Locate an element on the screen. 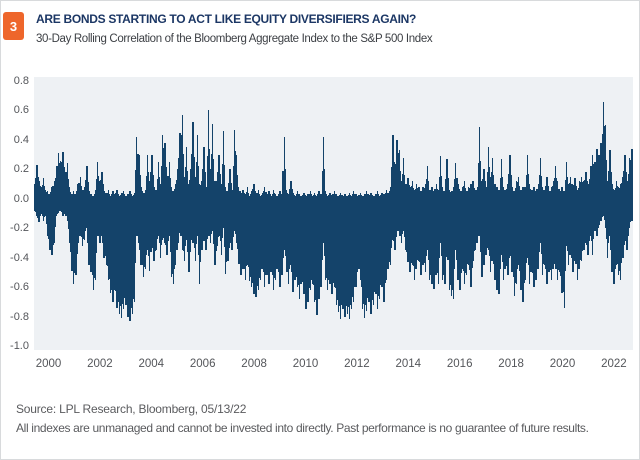  y-tick-label: -0.4 is located at coordinates (19, 257).